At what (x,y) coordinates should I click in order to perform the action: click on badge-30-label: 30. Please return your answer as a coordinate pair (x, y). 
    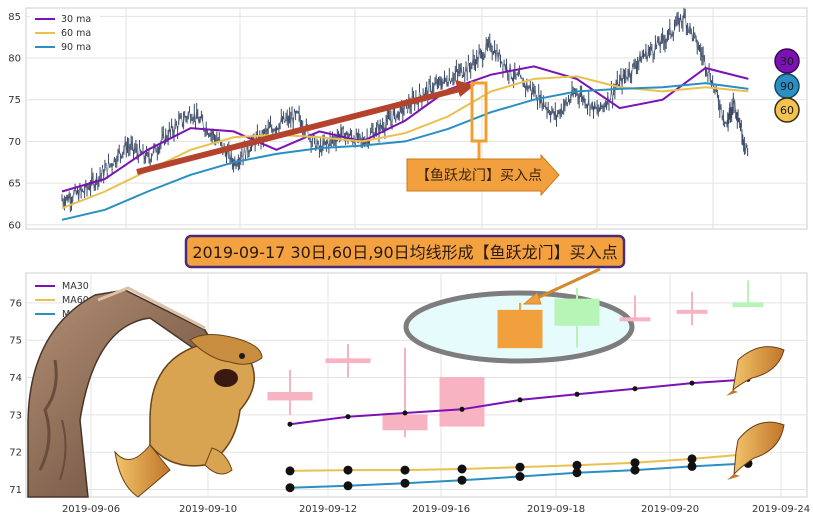
    Looking at the image, I should click on (787, 61).